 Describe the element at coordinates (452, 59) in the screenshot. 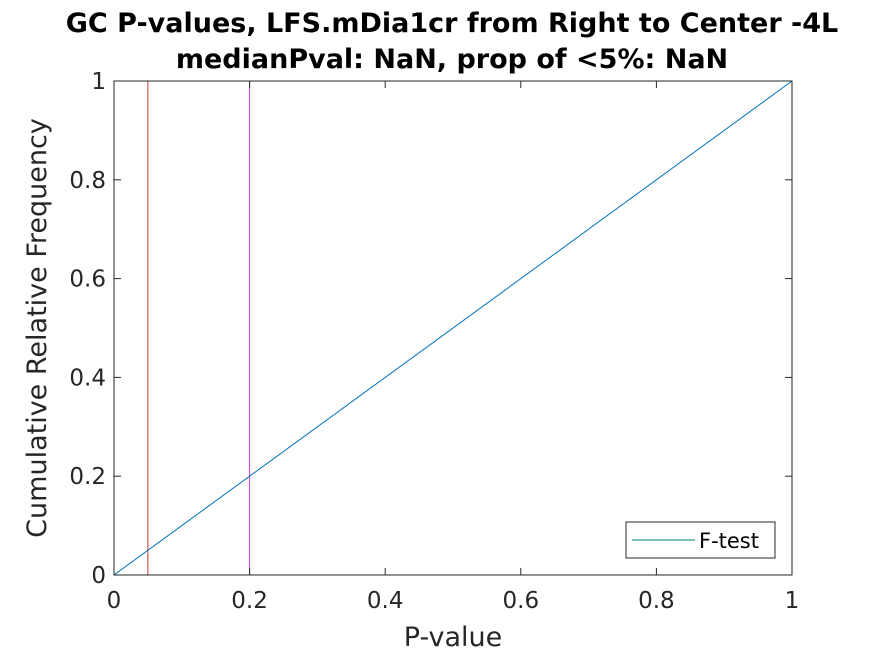

I see `chart-title-line-2: medianPval: NaN, prop of <5%: NaN` at that location.